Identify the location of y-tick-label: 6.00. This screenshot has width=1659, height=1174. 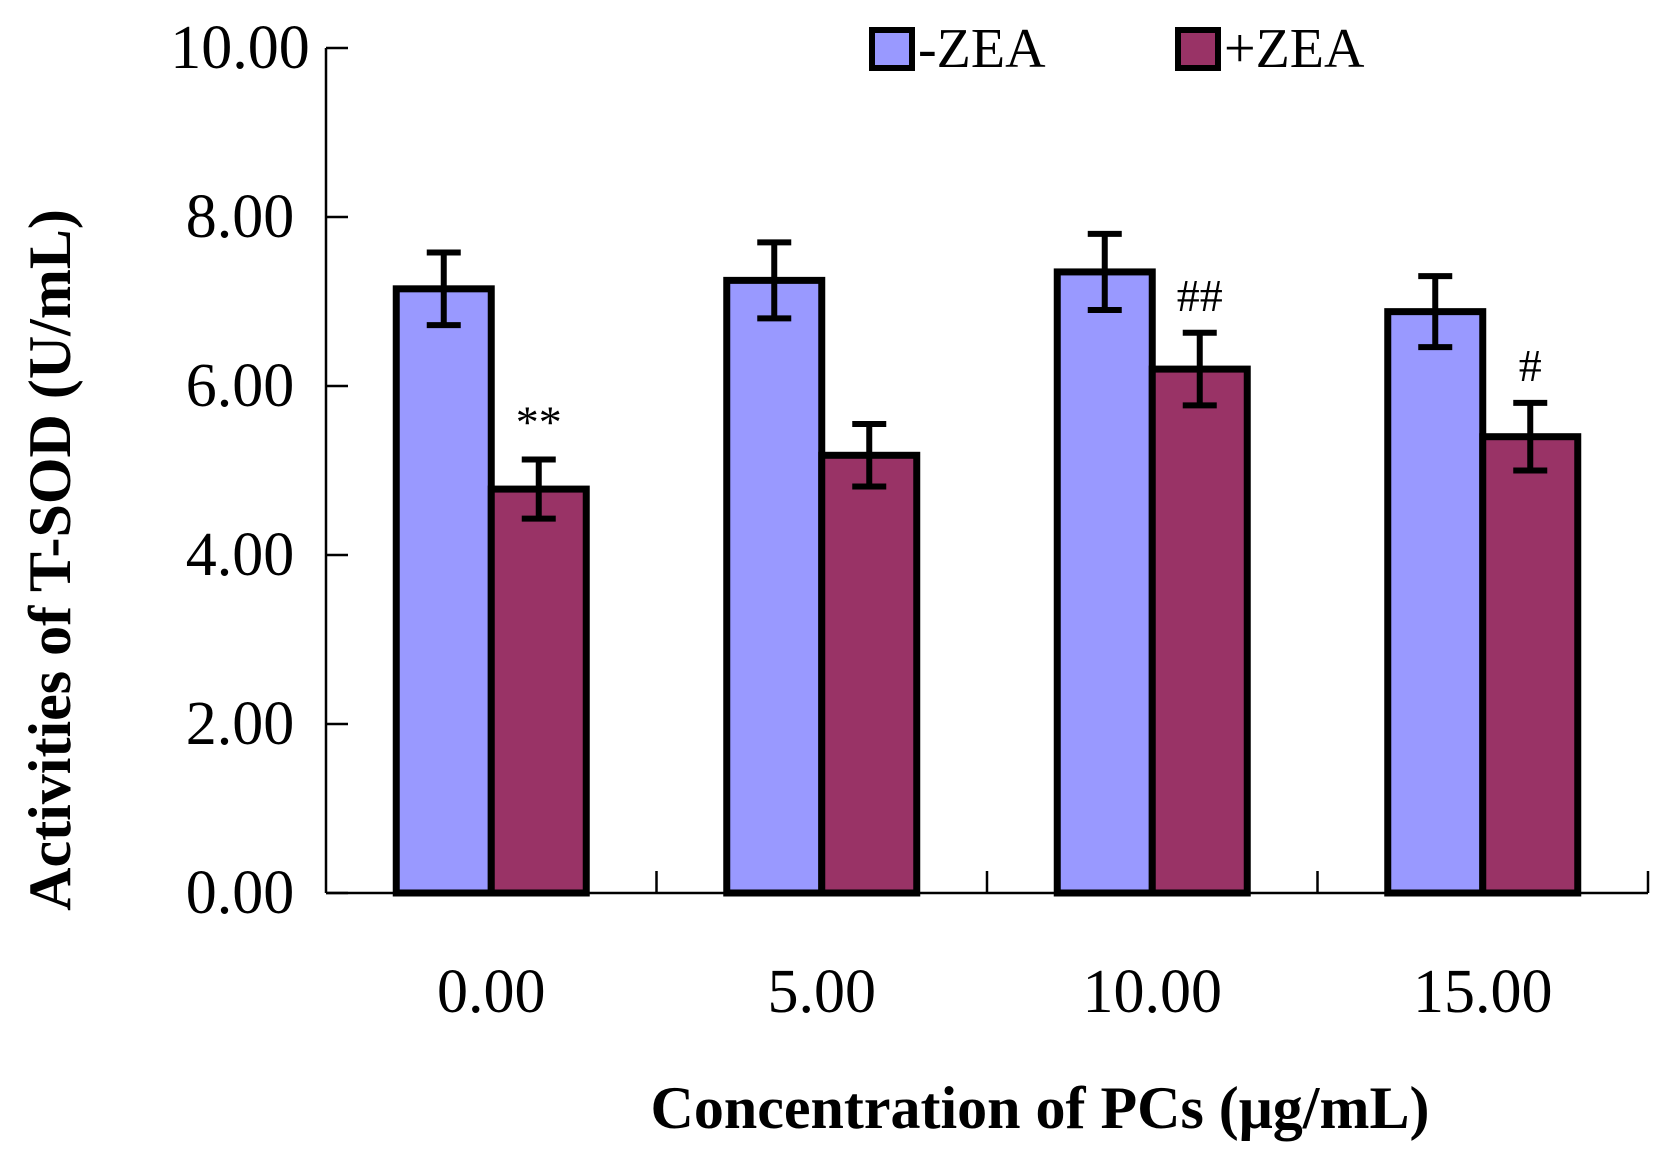
(240, 386).